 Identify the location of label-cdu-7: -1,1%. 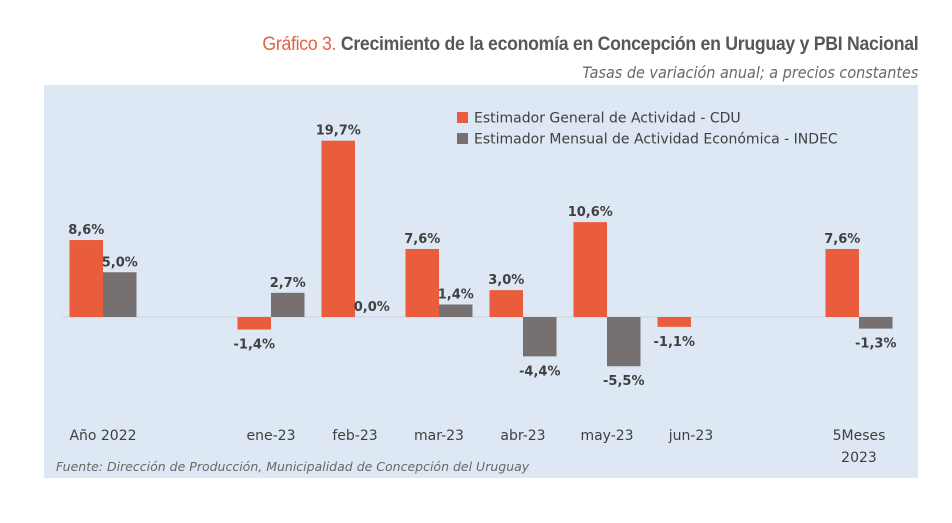
(674, 342).